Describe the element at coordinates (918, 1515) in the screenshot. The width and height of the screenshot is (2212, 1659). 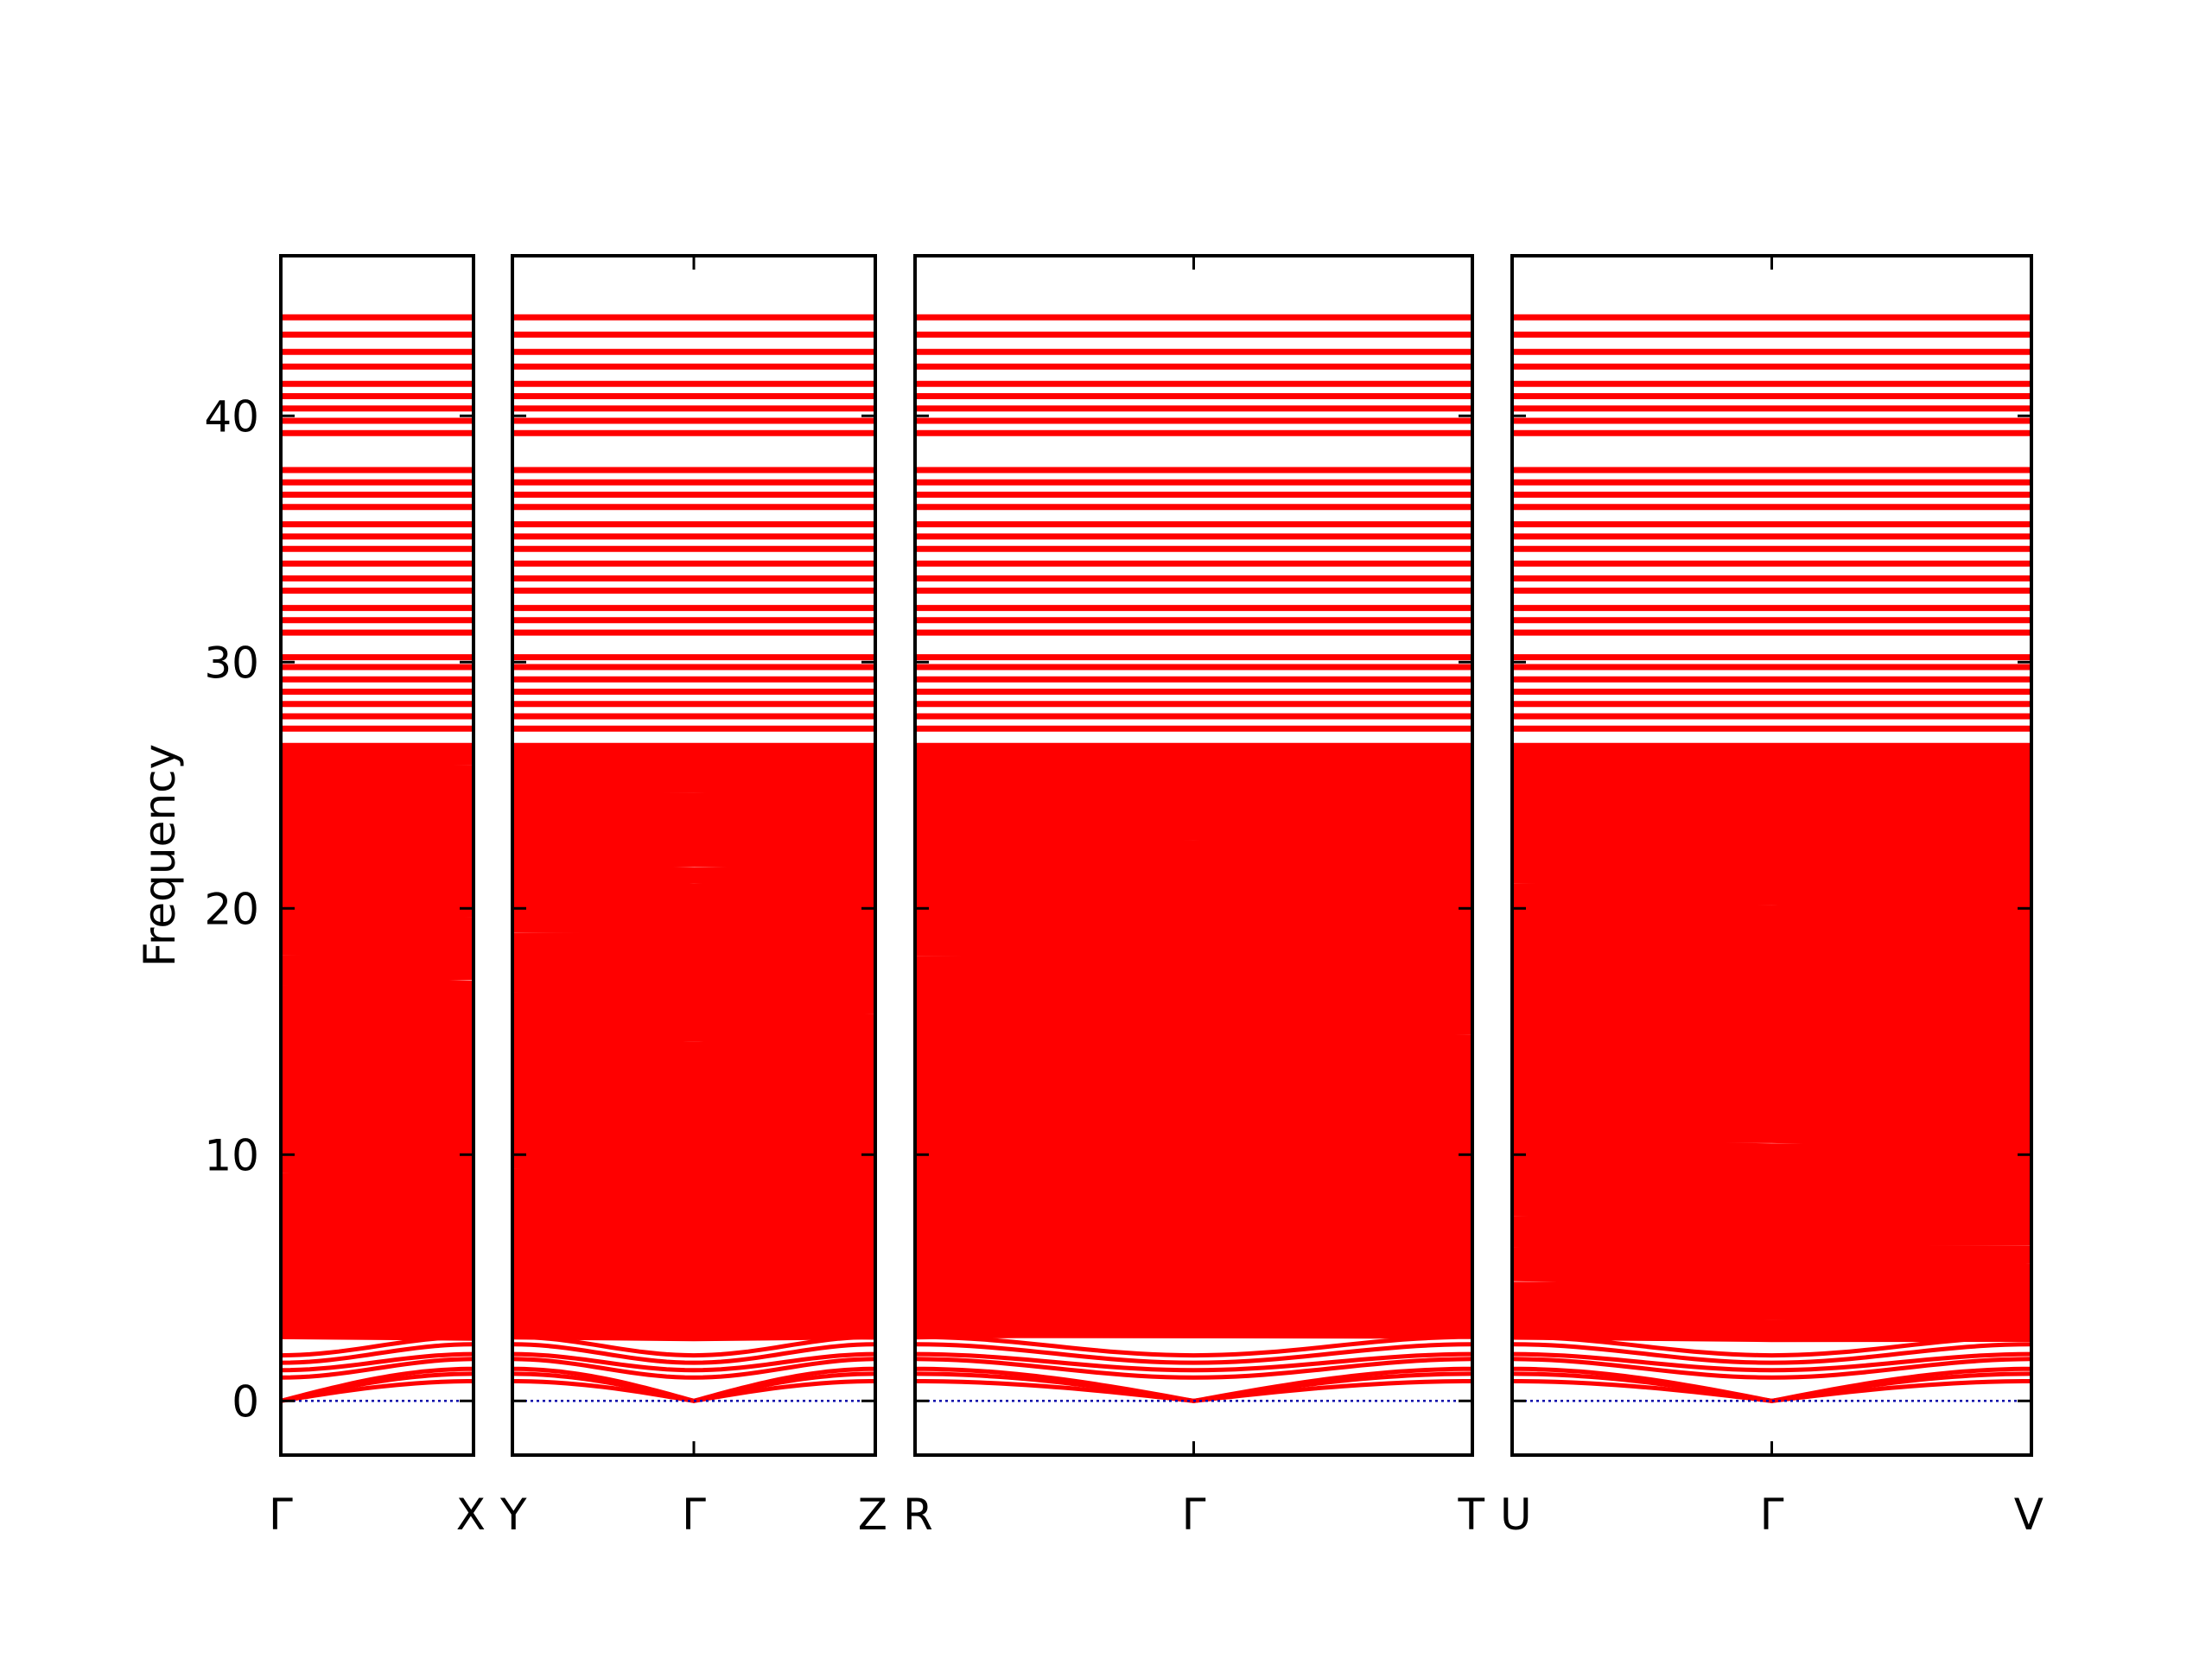
I see `x-tick-label: R` at that location.